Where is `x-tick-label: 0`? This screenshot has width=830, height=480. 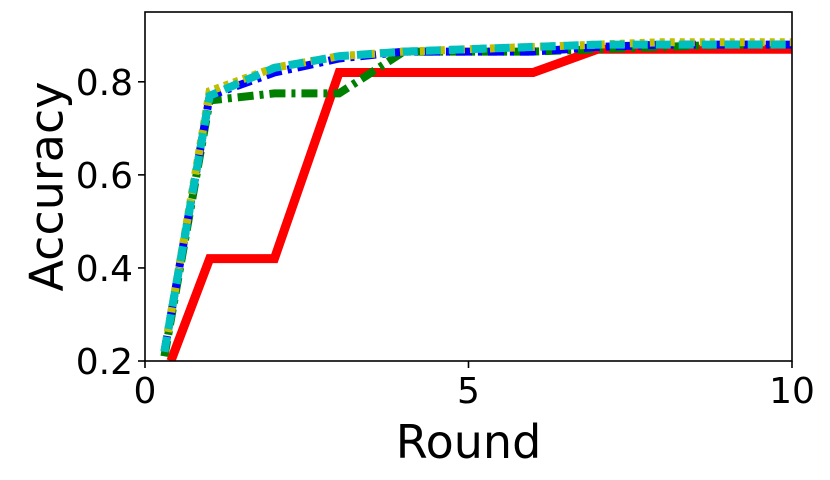
x-tick-label: 0 is located at coordinates (145, 391).